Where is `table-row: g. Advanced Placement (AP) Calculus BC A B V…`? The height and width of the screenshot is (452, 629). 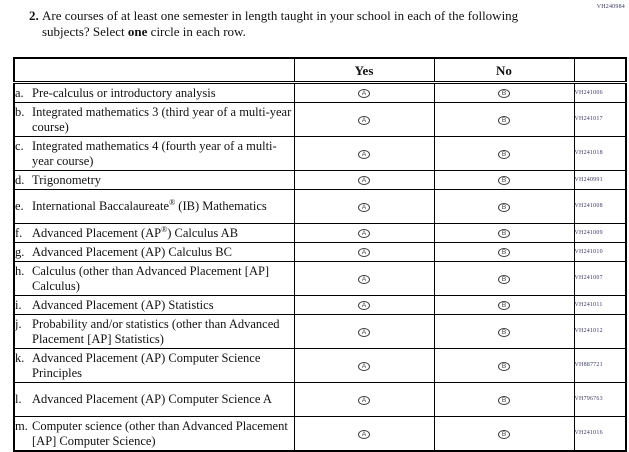 table-row: g. Advanced Placement (AP) Calculus BC A B V… is located at coordinates (320, 252).